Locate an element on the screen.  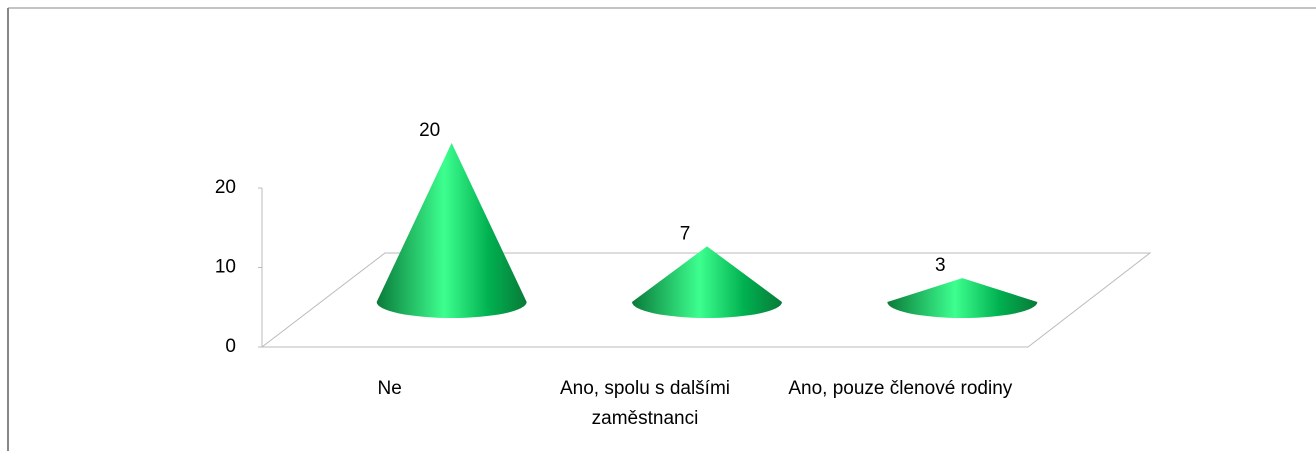
value-label: 3 is located at coordinates (940, 265).